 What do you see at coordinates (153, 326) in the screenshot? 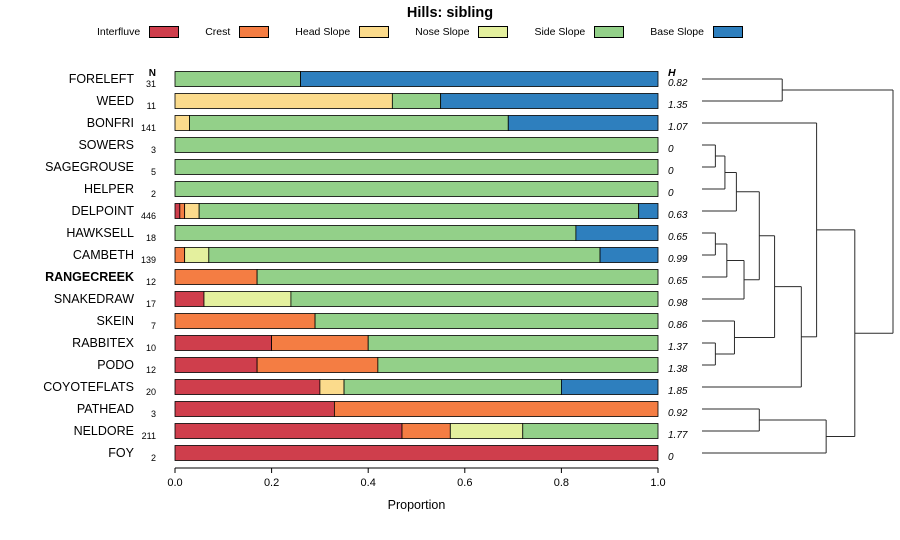
I see `row-n-value: 7` at bounding box center [153, 326].